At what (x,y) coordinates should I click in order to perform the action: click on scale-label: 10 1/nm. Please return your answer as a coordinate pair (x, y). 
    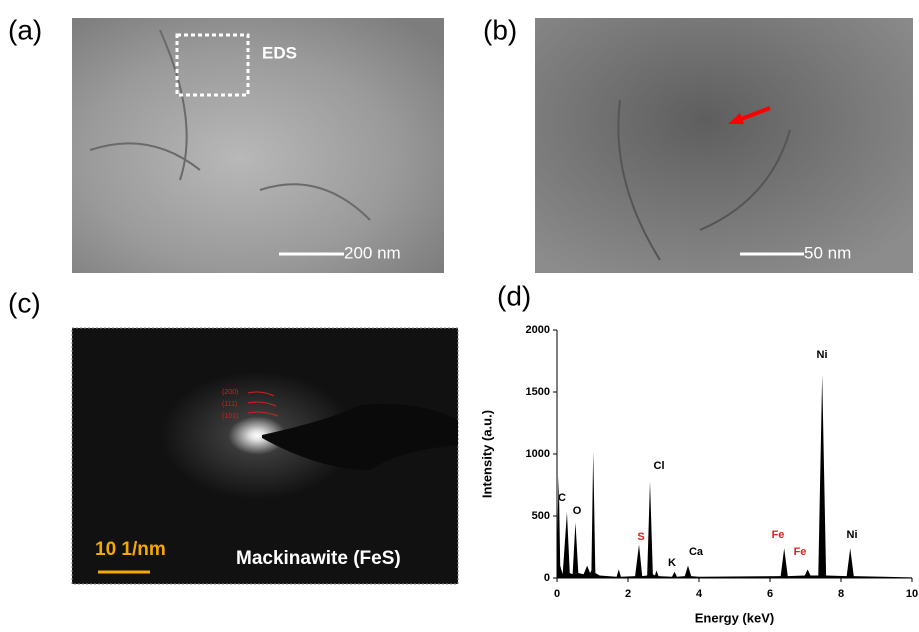
    Looking at the image, I should click on (130, 549).